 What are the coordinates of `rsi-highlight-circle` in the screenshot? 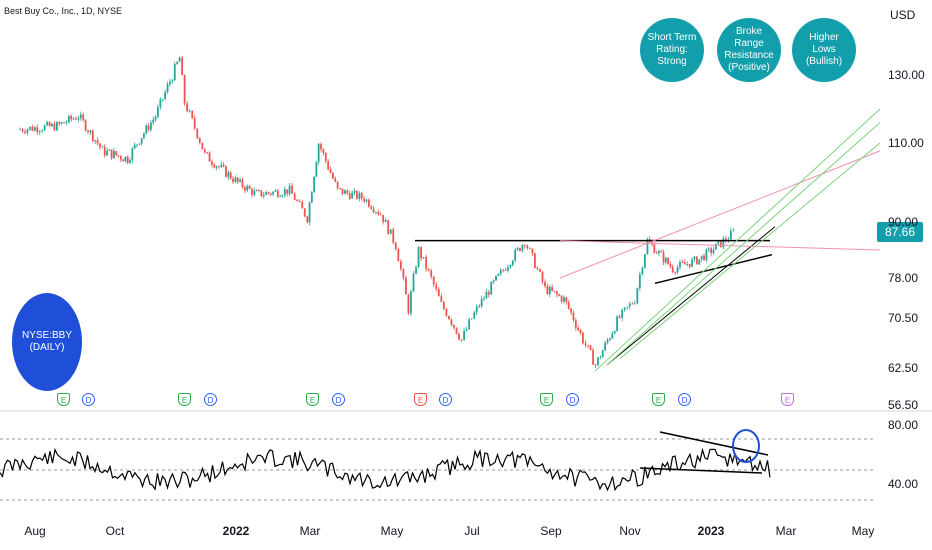 It's located at (746, 446).